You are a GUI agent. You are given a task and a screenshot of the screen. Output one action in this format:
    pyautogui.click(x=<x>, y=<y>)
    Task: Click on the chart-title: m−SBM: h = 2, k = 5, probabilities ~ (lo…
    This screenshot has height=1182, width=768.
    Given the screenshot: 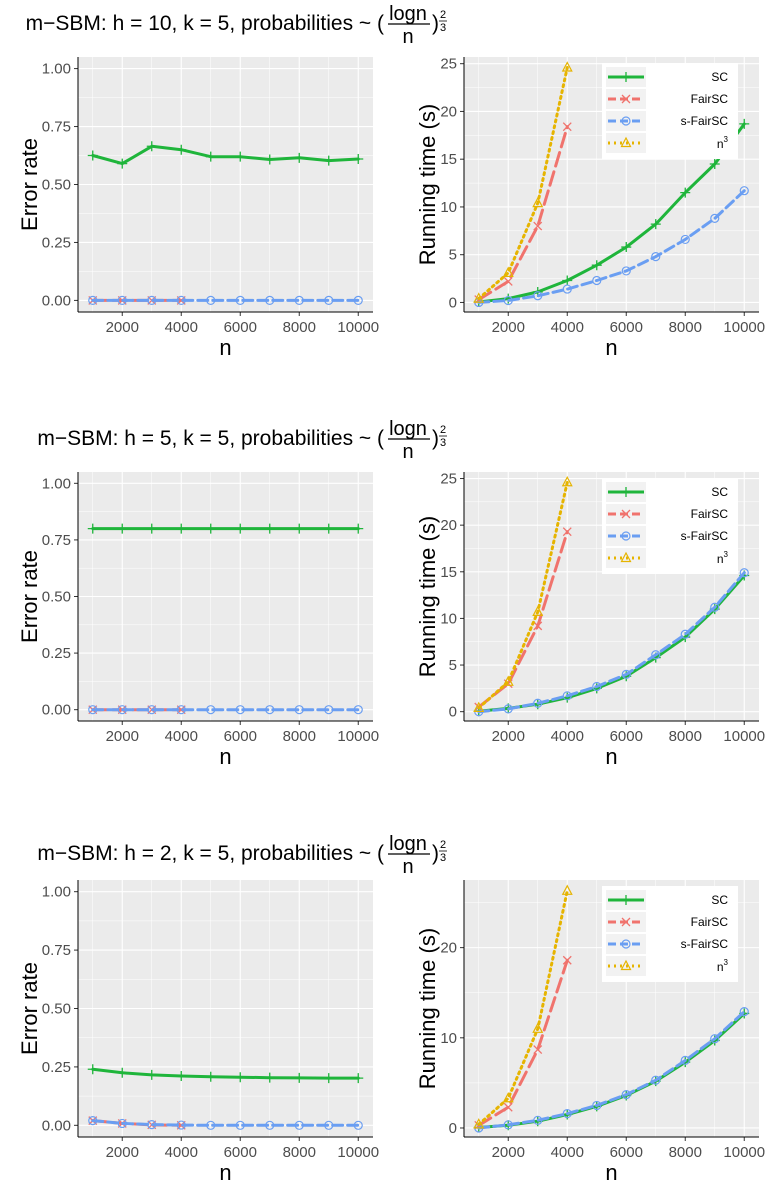 What is the action you would take?
    pyautogui.click(x=242, y=855)
    